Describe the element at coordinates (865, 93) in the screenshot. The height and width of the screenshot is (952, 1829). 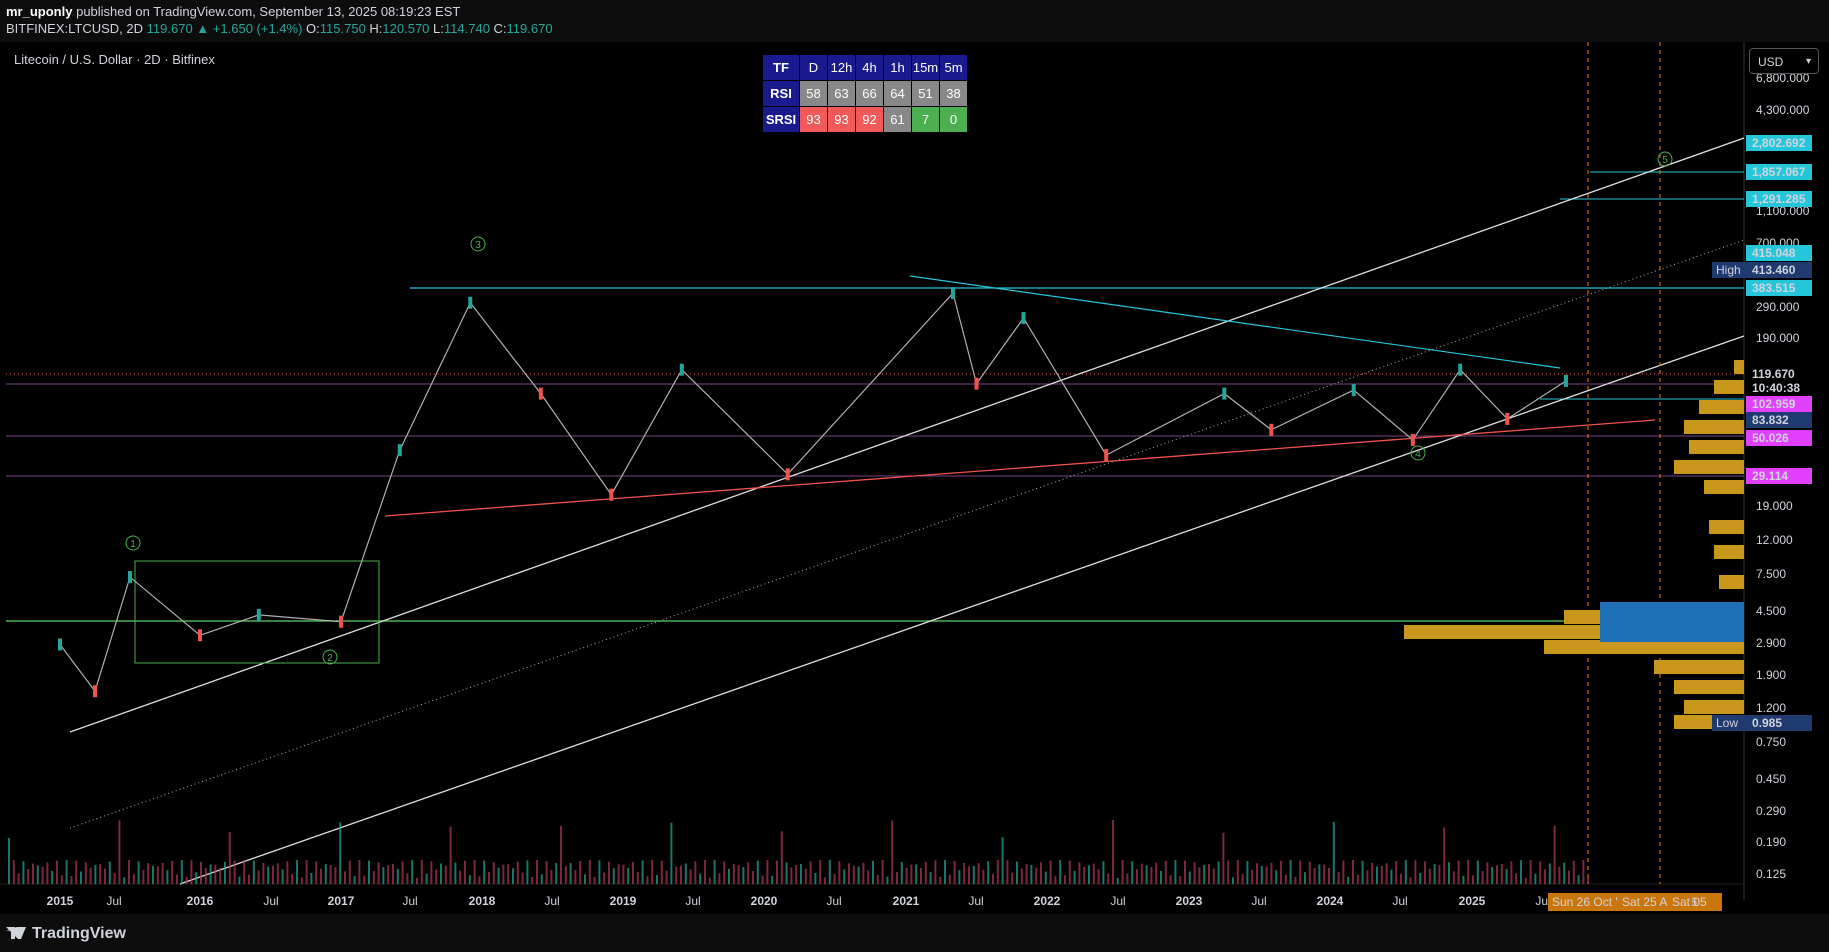
I see `rsi-row: RSI 58 63 66 64 51 38` at that location.